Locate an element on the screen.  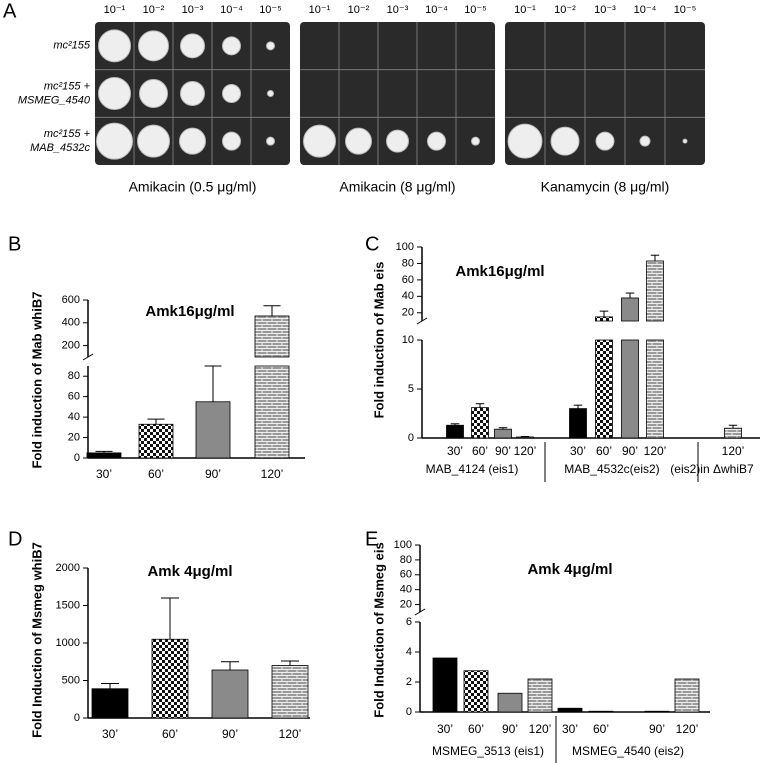
panel-letter: E is located at coordinates (371, 539).